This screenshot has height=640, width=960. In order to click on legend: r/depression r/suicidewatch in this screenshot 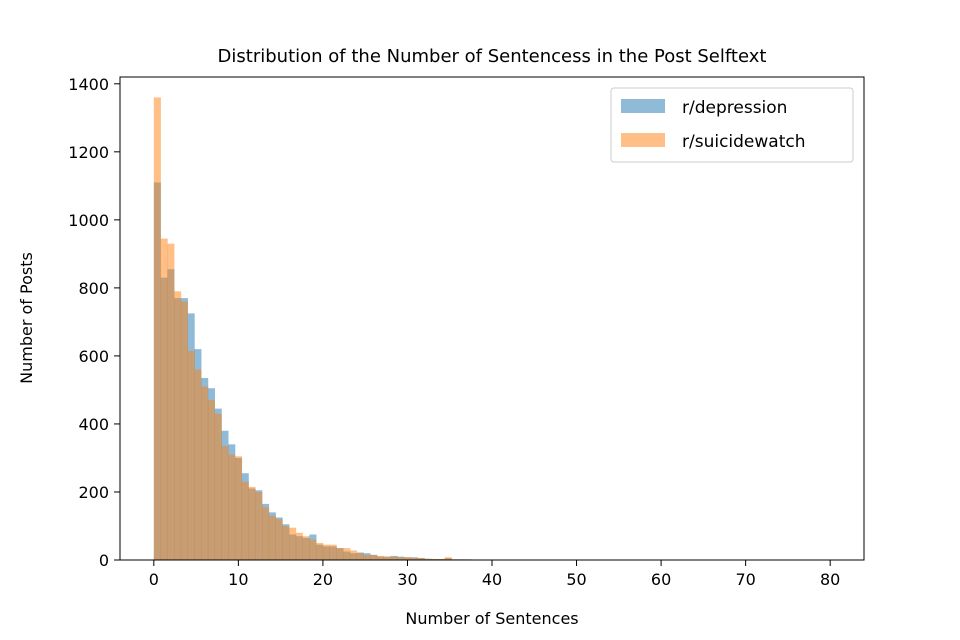, I will do `click(732, 125)`.